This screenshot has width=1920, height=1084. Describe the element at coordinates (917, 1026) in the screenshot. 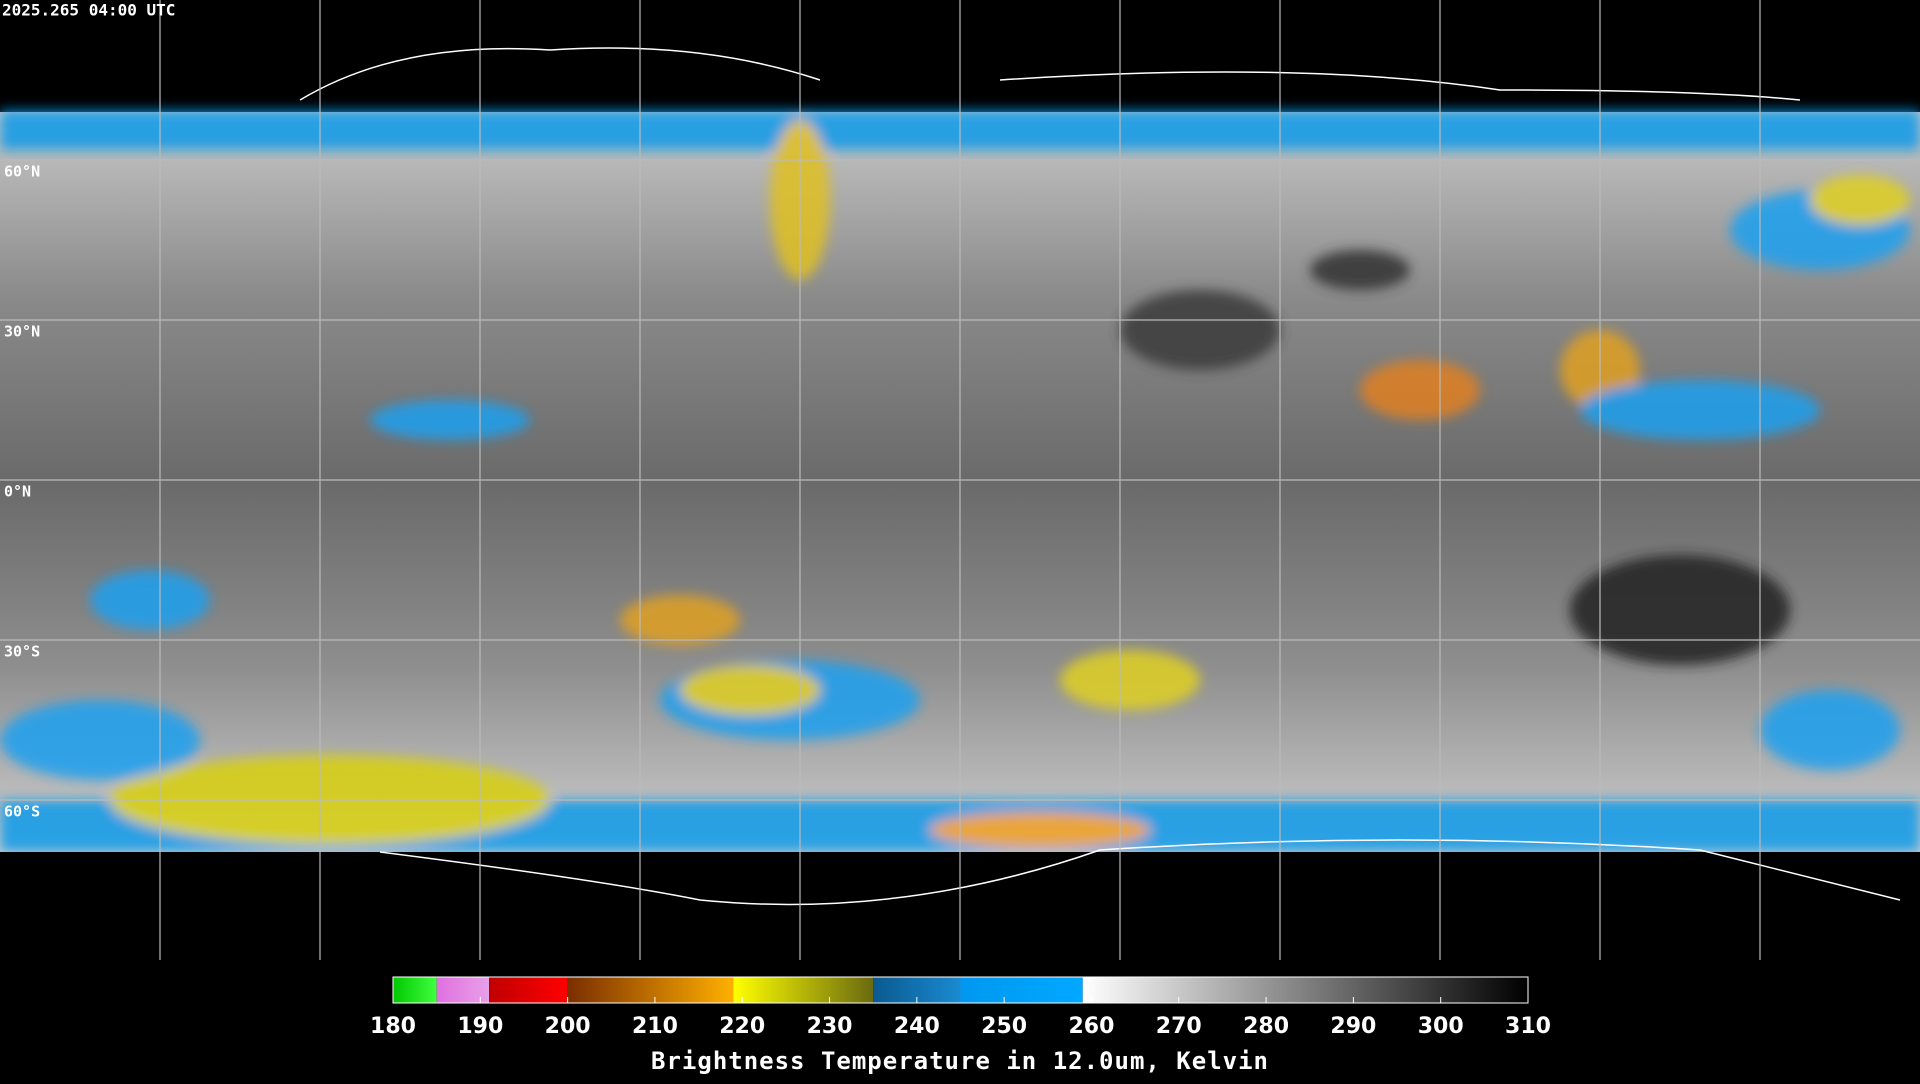

I see `colorbar-tick-label: 240` at that location.